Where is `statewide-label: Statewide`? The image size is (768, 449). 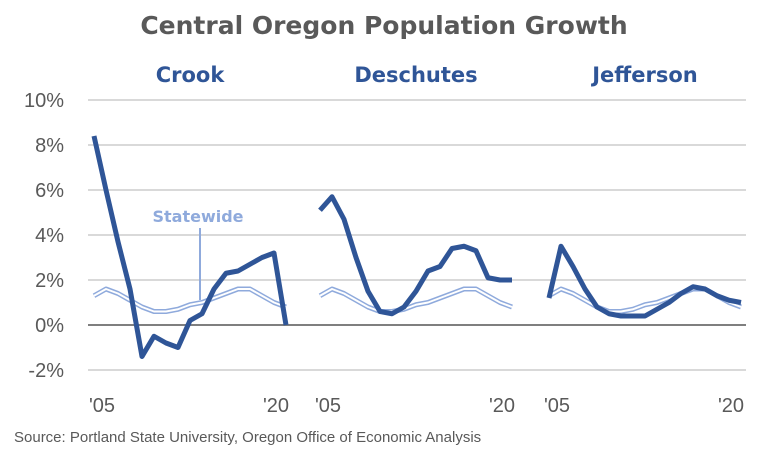
statewide-label: Statewide is located at coordinates (197, 216).